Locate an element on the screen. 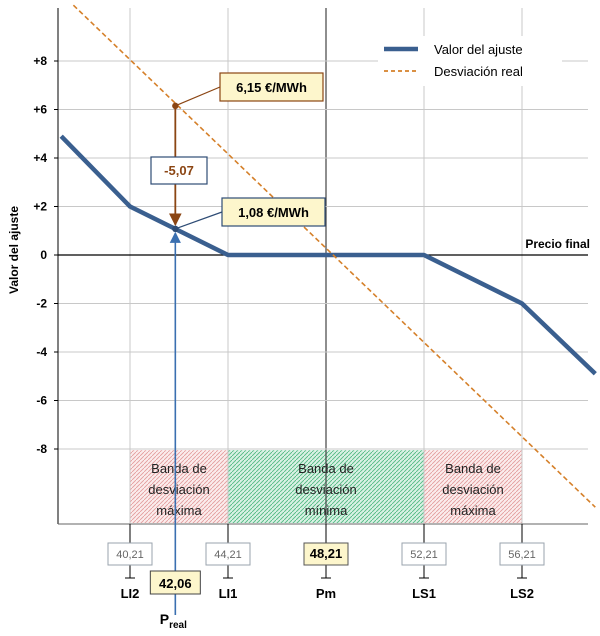  deviation-leader is located at coordinates (198, 96).